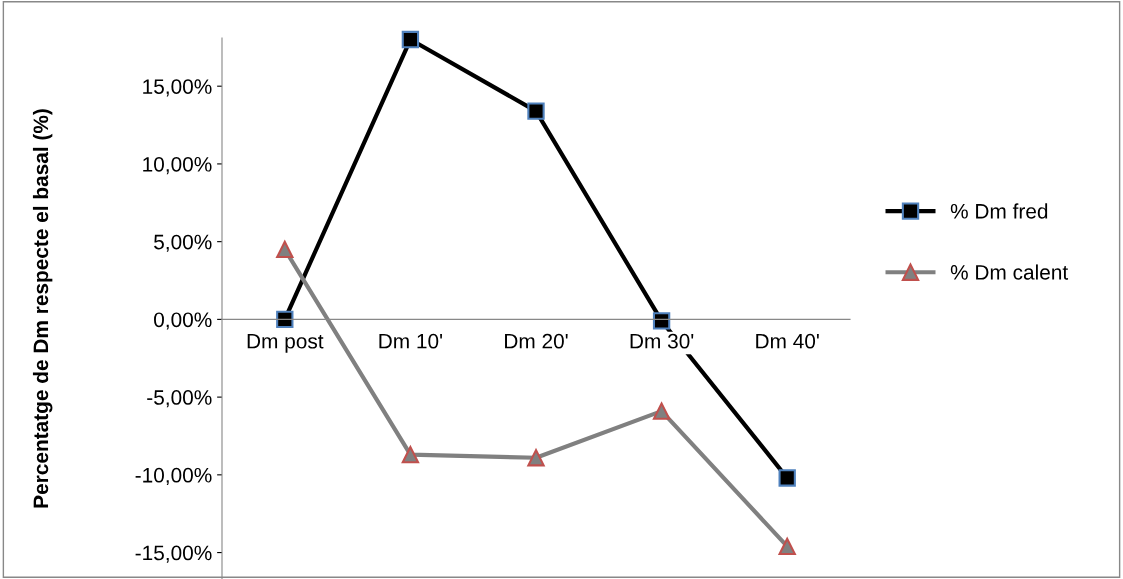  What do you see at coordinates (179, 399) in the screenshot?
I see `y-tick-label: -5,00%` at bounding box center [179, 399].